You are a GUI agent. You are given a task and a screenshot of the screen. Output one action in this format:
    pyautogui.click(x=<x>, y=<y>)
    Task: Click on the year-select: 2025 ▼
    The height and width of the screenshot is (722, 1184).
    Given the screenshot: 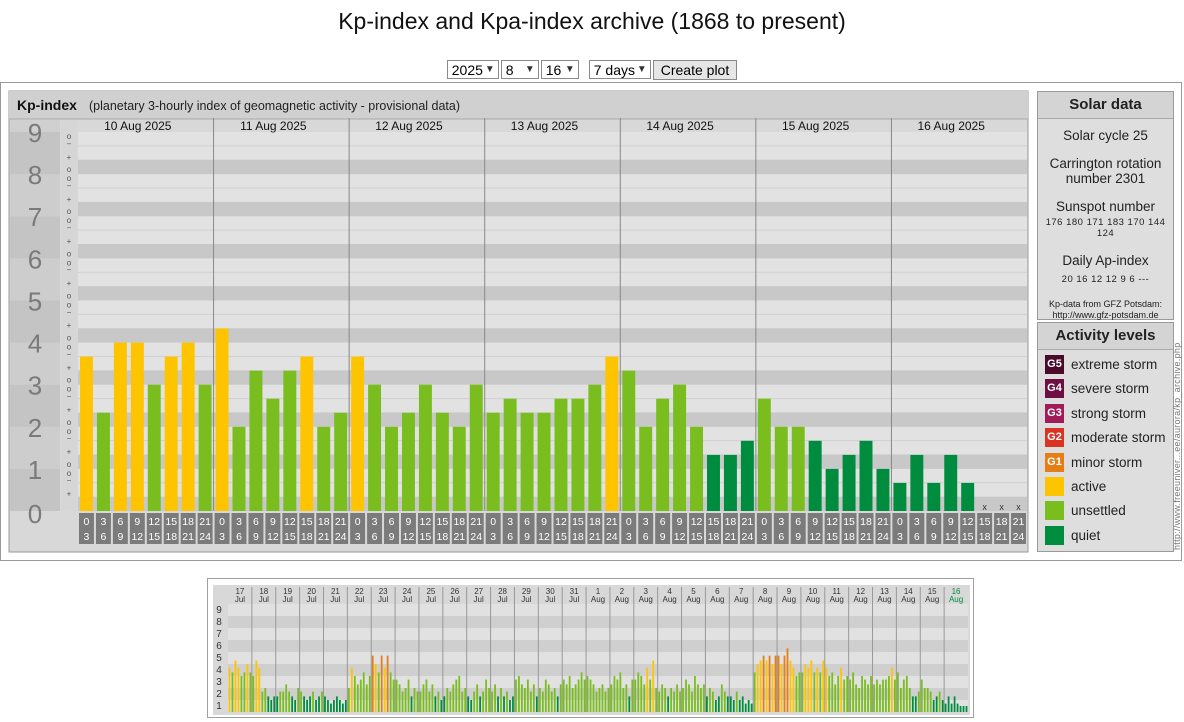 What is the action you would take?
    pyautogui.click(x=472, y=69)
    